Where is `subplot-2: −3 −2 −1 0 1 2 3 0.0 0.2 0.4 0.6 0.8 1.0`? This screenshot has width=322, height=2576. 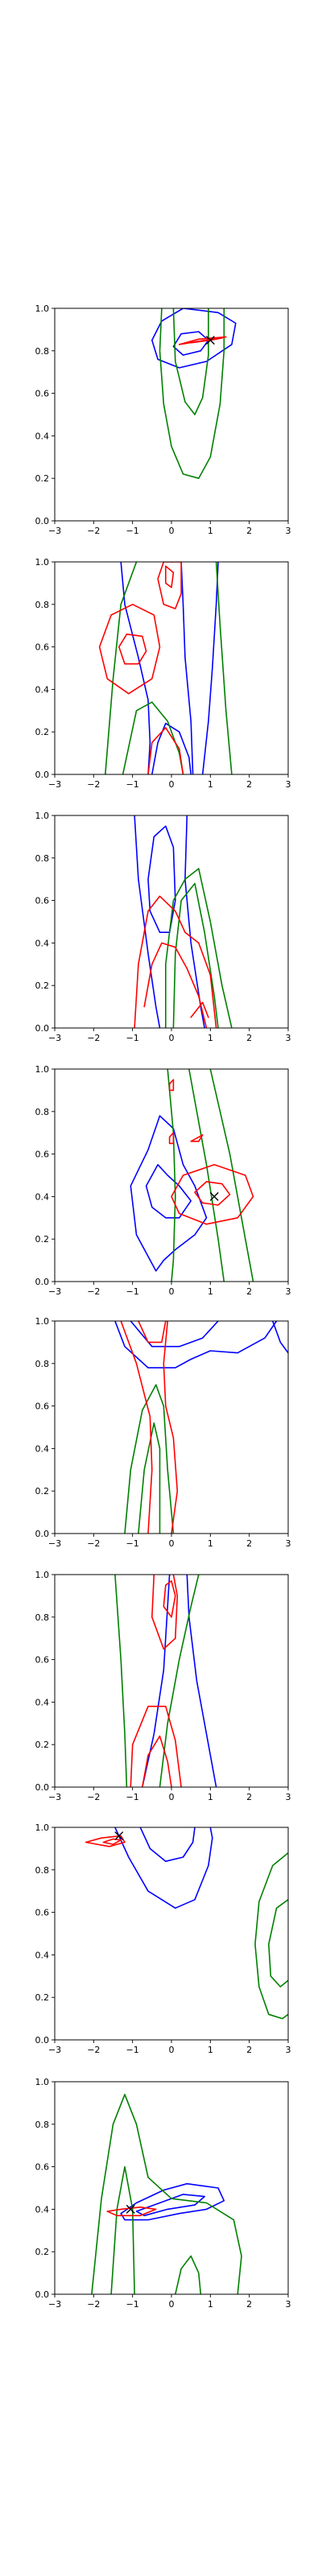
subplot-2: −3 −2 −1 0 1 2 3 0.0 0.2 0.4 0.6 0.8 1.0 is located at coordinates (163, 673).